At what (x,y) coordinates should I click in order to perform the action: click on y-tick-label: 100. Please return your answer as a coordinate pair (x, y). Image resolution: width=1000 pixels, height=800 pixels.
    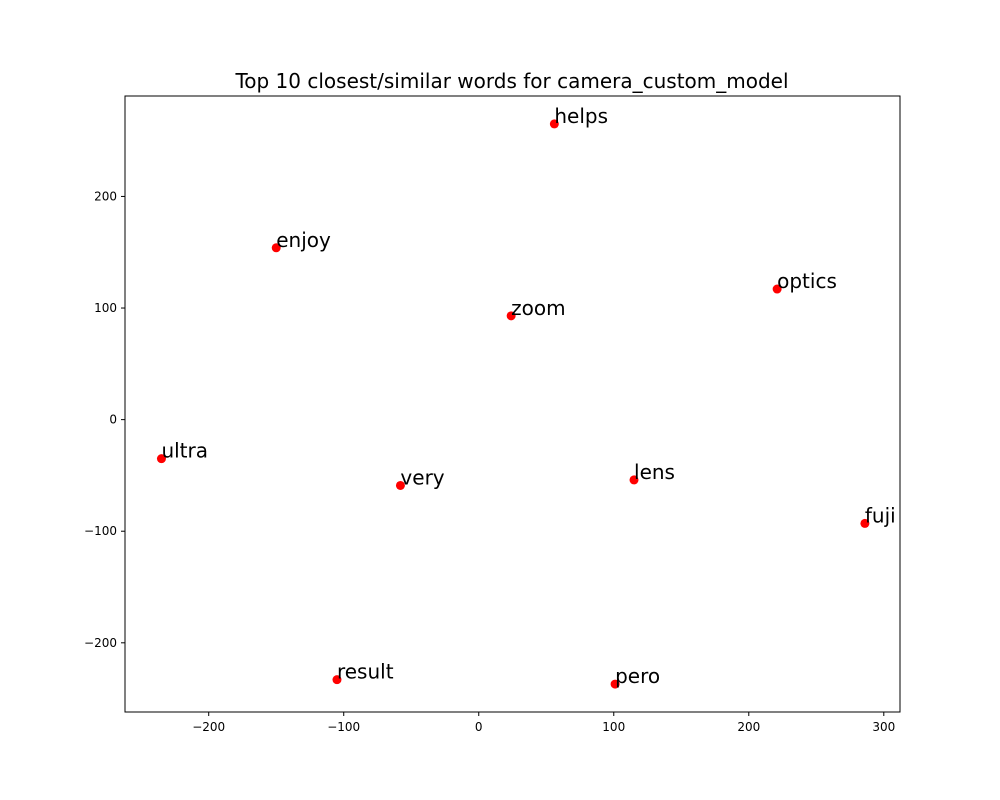
    Looking at the image, I should click on (105, 308).